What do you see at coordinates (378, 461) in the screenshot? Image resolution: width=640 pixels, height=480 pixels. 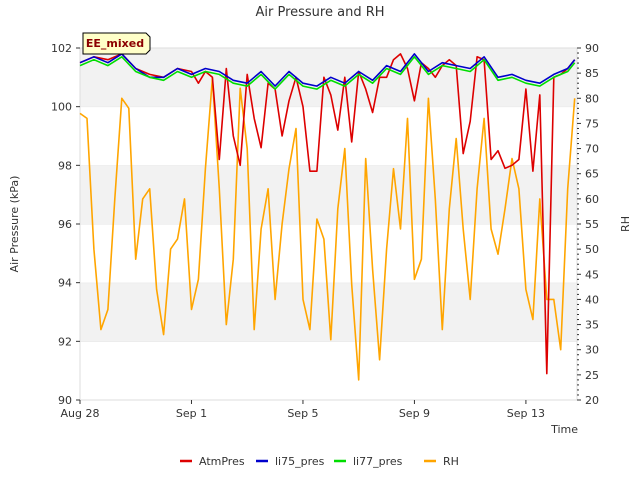 I see `legend-label: li77_pres` at bounding box center [378, 461].